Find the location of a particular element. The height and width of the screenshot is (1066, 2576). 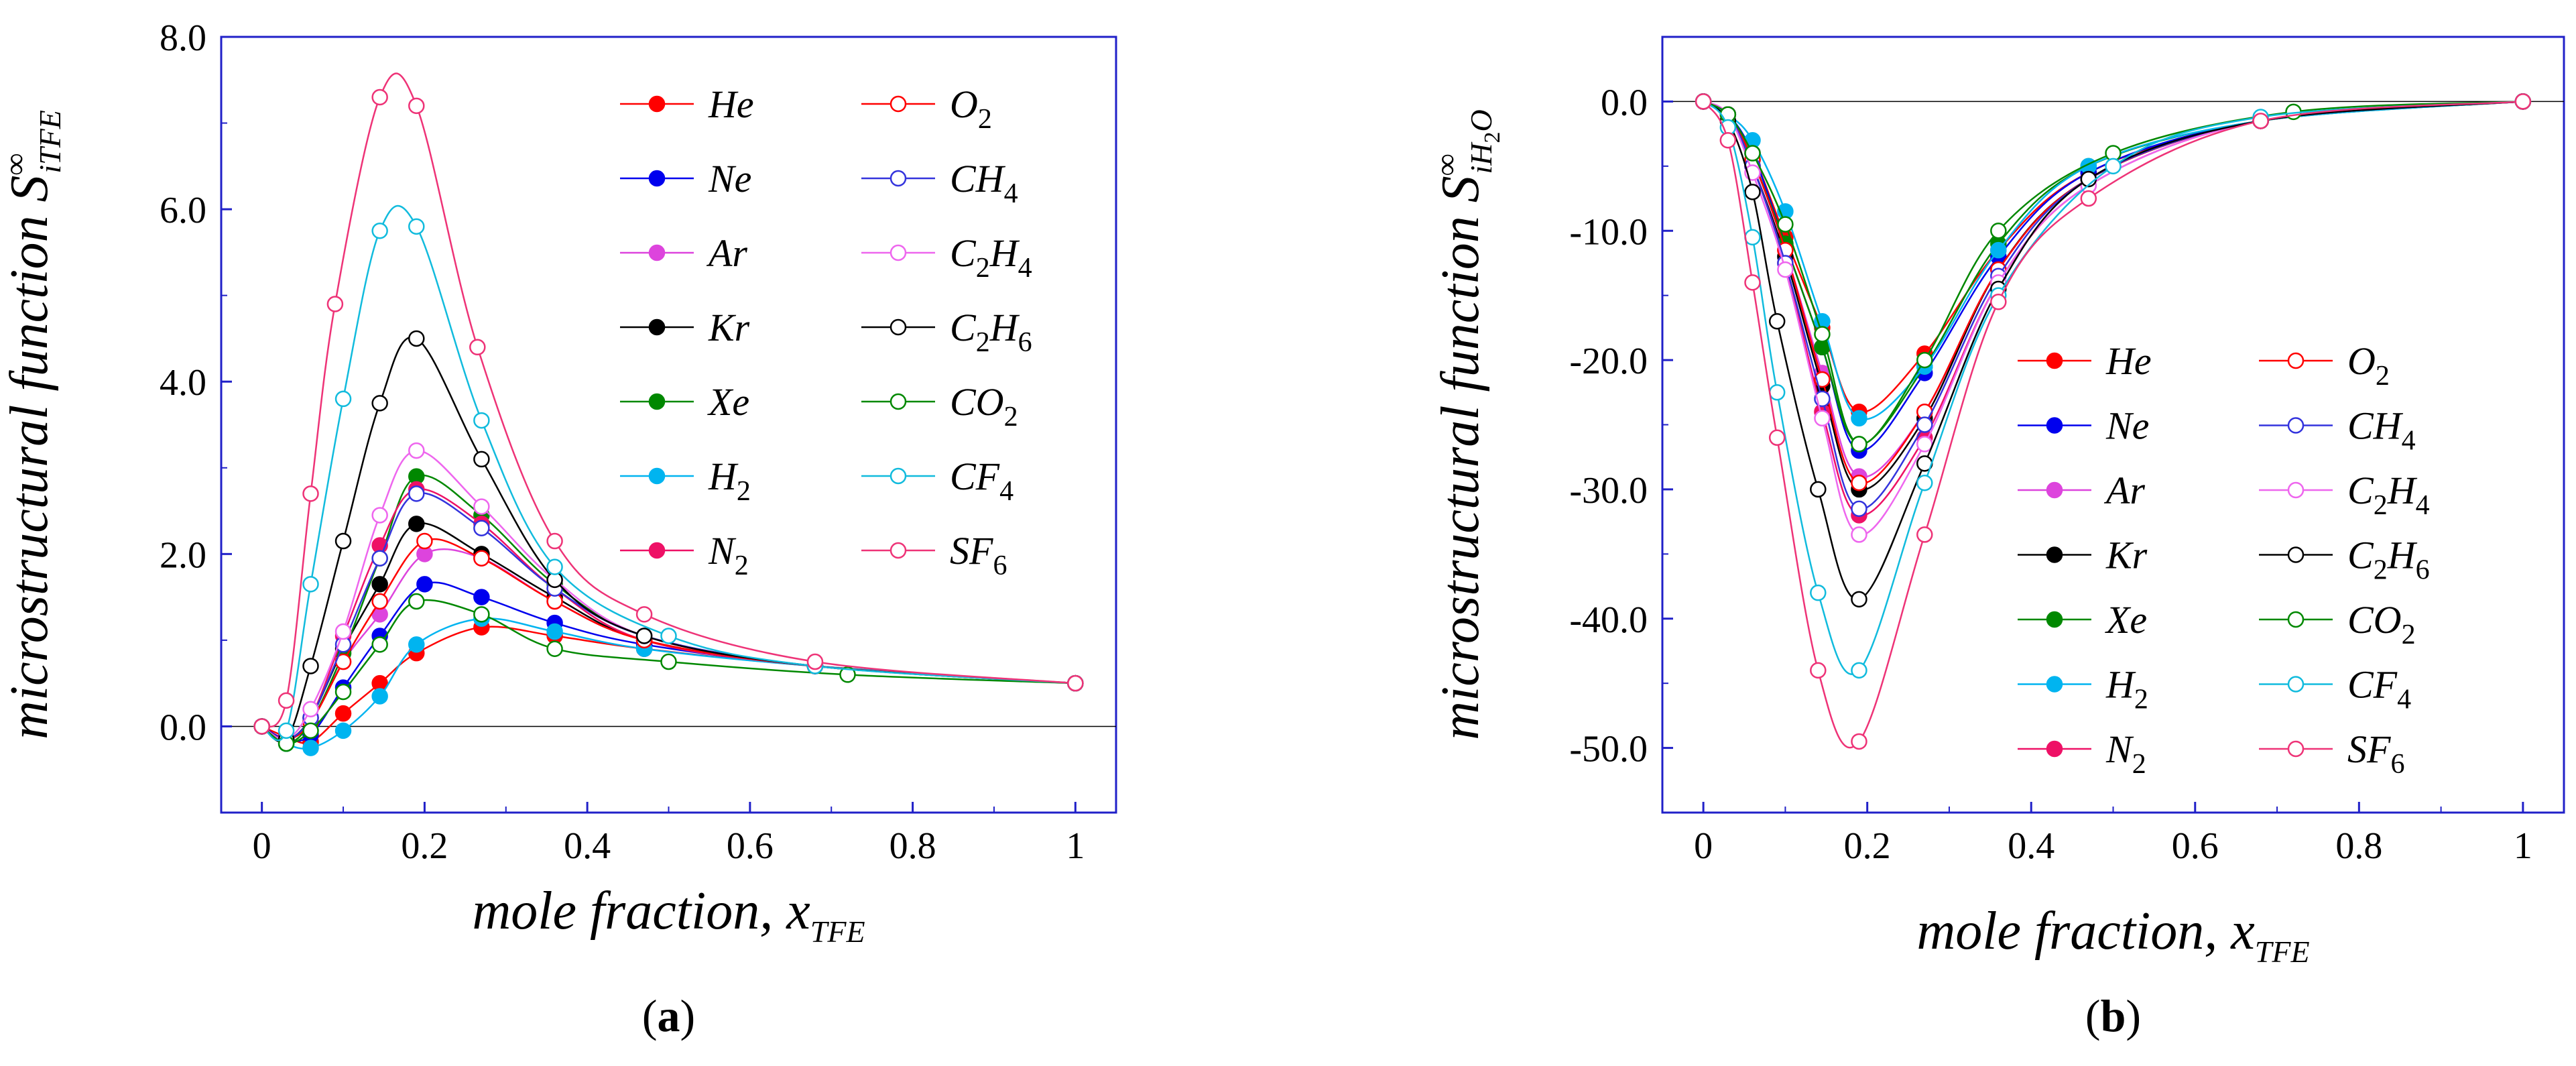

legend-label: H2 is located at coordinates (2126, 689).